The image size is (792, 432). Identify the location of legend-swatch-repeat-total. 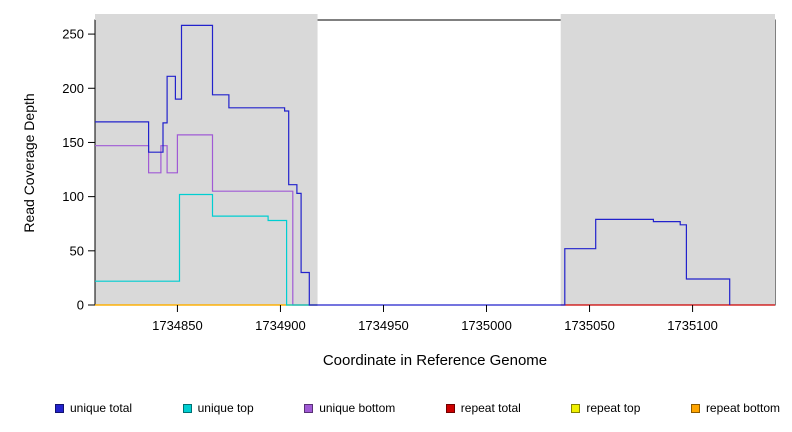
(450, 408).